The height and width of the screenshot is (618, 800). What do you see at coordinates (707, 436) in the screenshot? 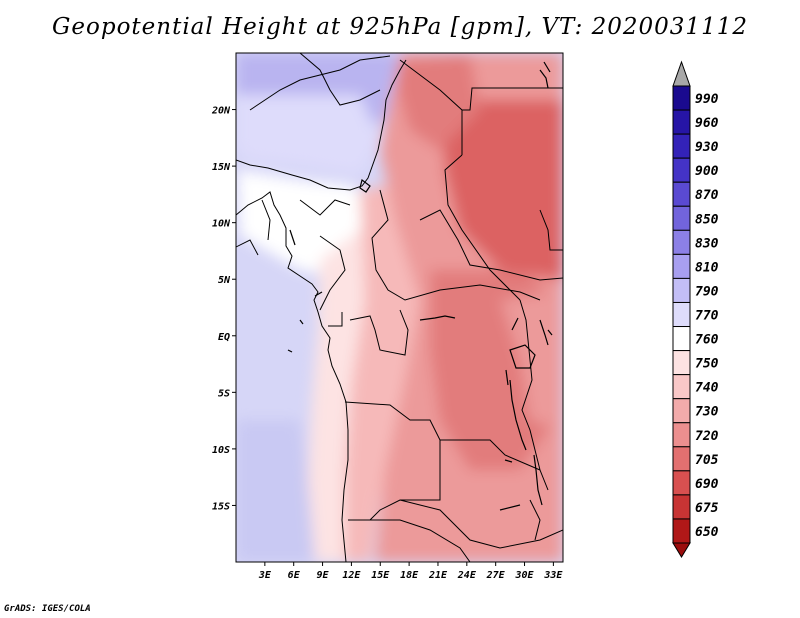
I see `colorbar-label: 720` at bounding box center [707, 436].